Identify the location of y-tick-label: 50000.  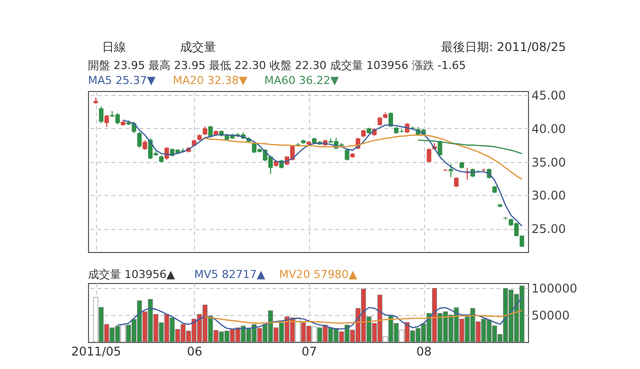
(551, 315).